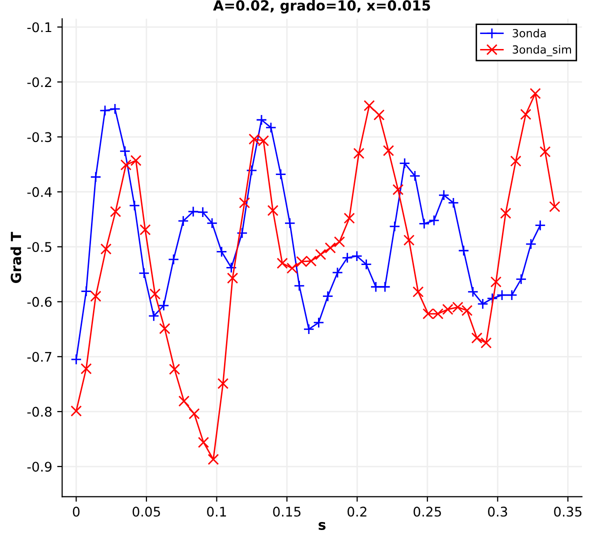 The image size is (592, 537). What do you see at coordinates (39, 357) in the screenshot?
I see `y-tick-label: -0.7` at bounding box center [39, 357].